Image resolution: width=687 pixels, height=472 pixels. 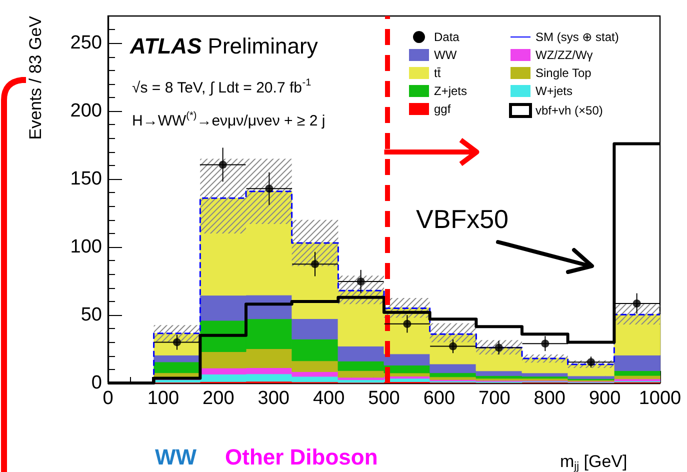 I want to click on y-tick-label: 0, so click(x=96, y=383).